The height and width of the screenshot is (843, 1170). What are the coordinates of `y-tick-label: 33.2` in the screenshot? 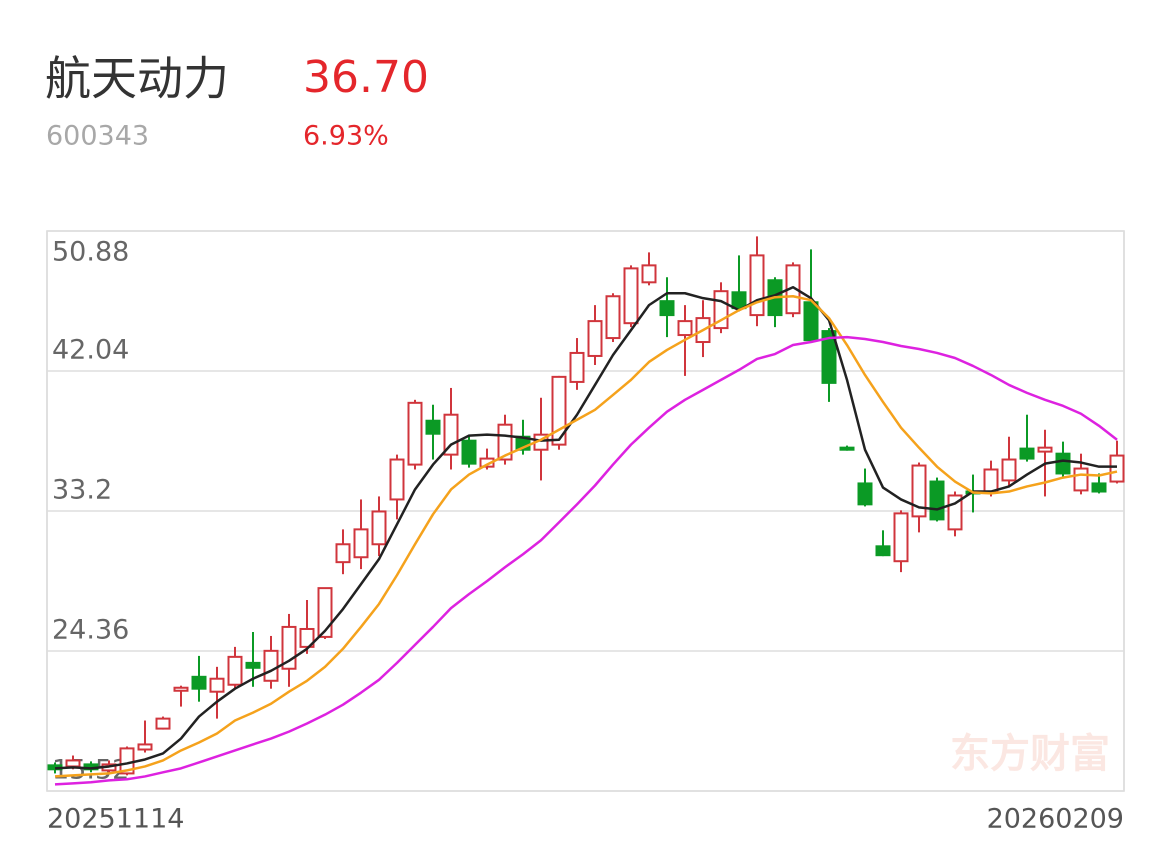 It's located at (82, 490).